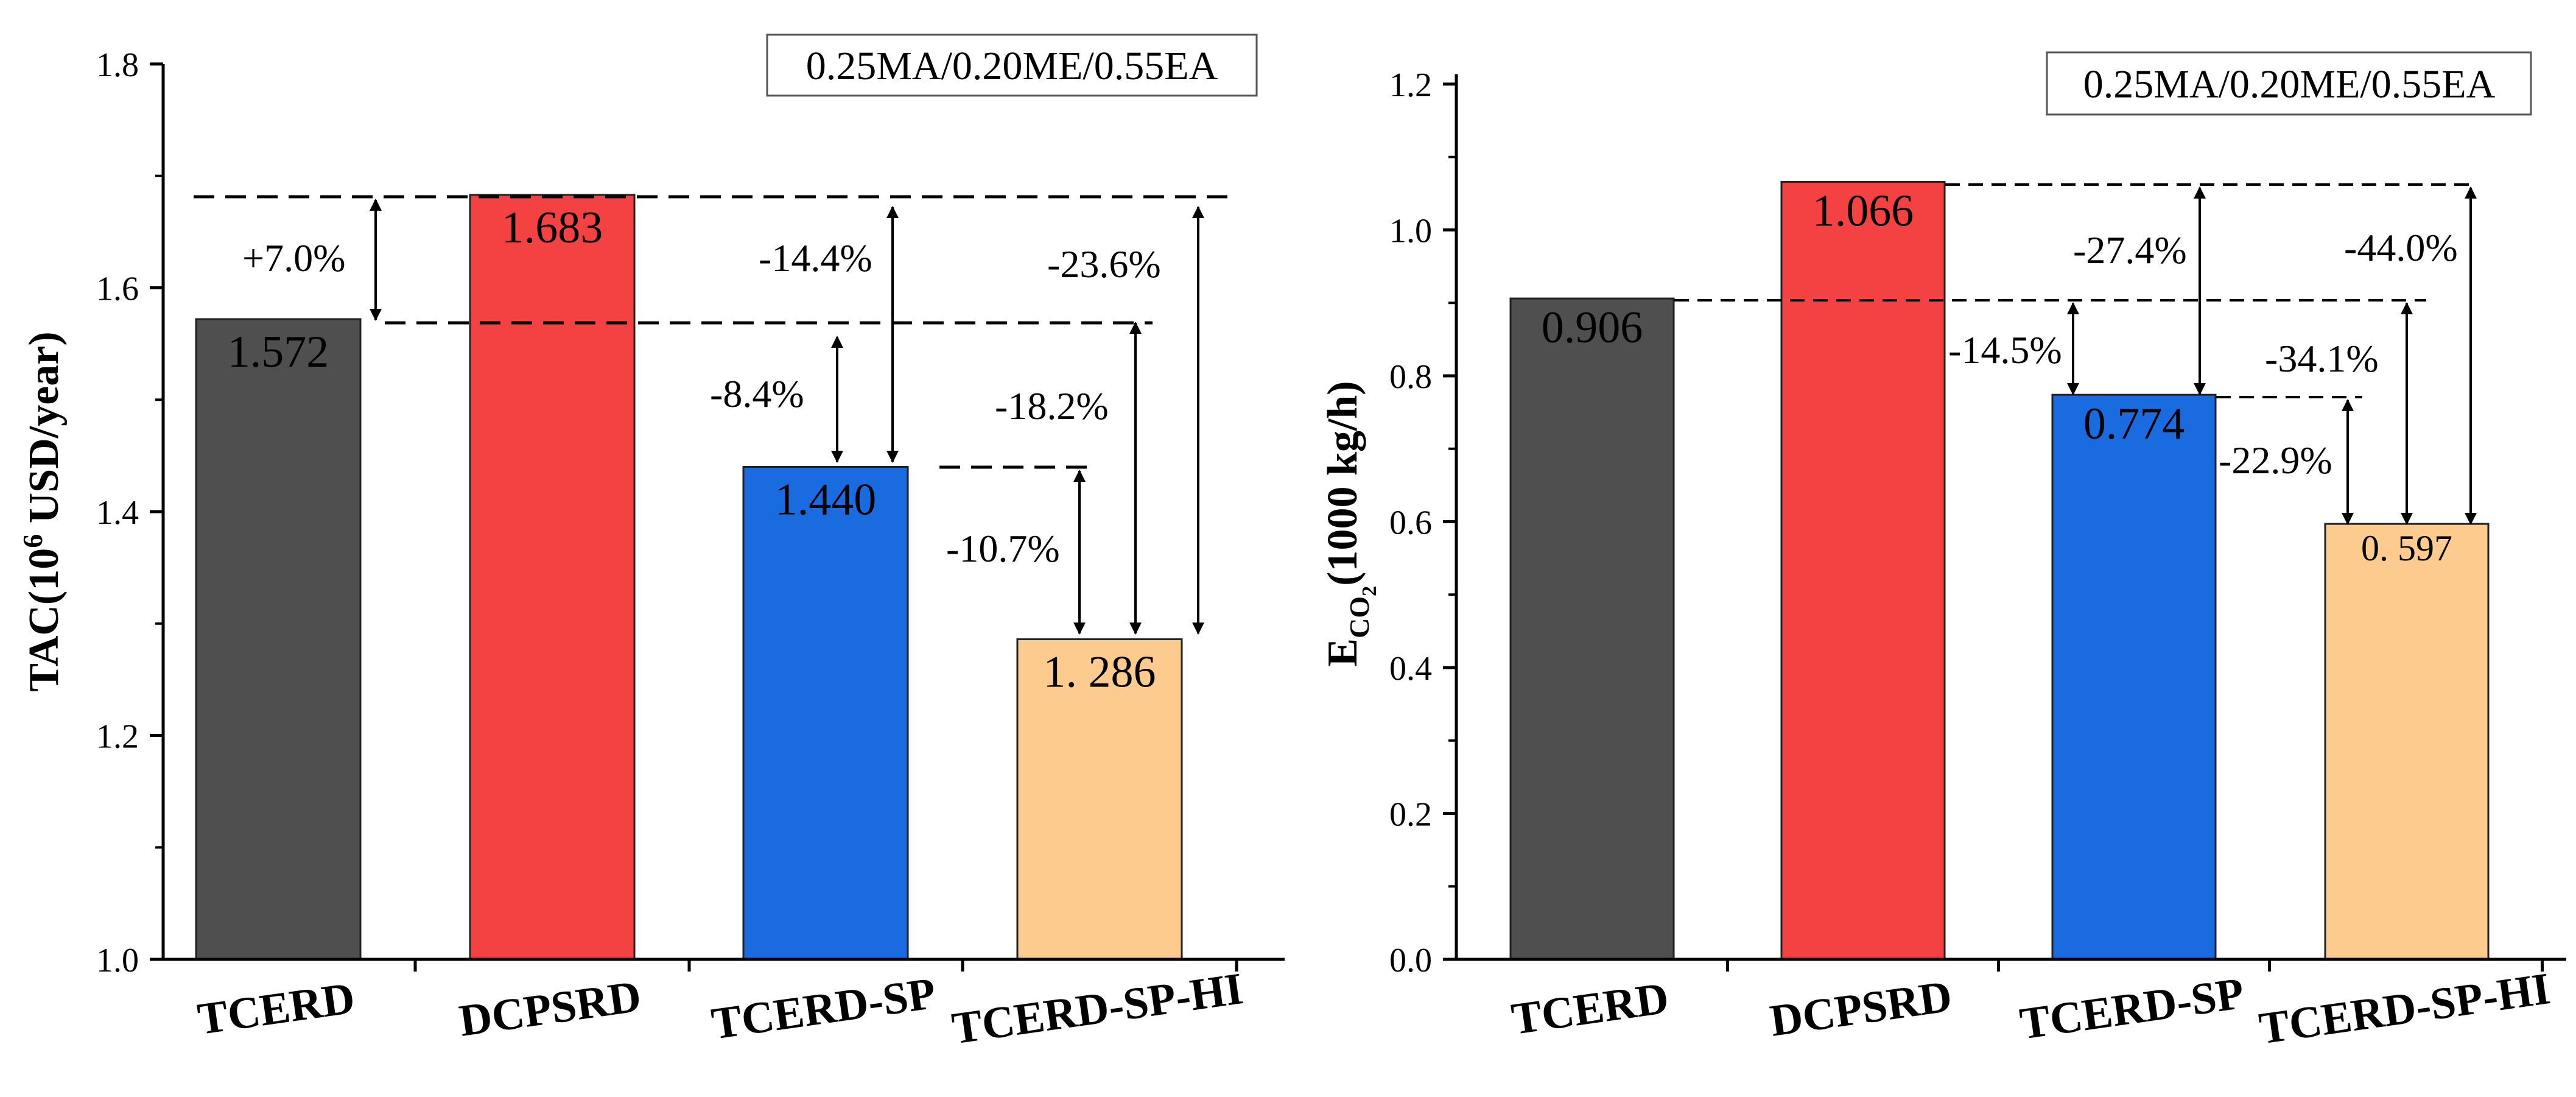 Image resolution: width=2576 pixels, height=1097 pixels. I want to click on tac-bar-dcpsrd, so click(552, 577).